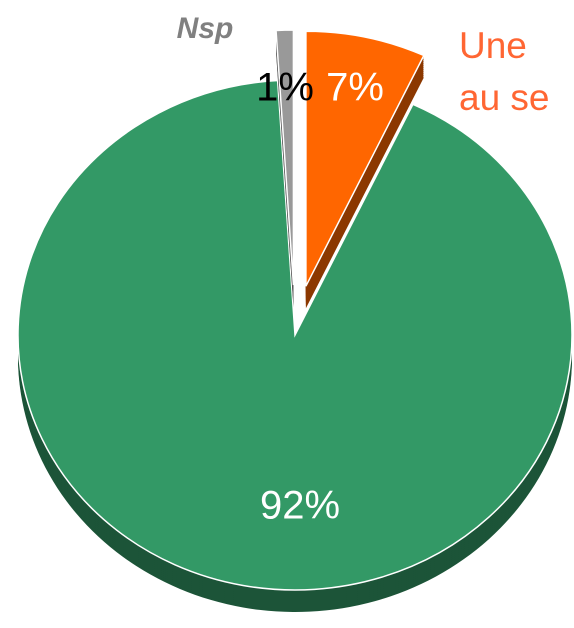  I want to click on category-label: Nsp, so click(205, 28).